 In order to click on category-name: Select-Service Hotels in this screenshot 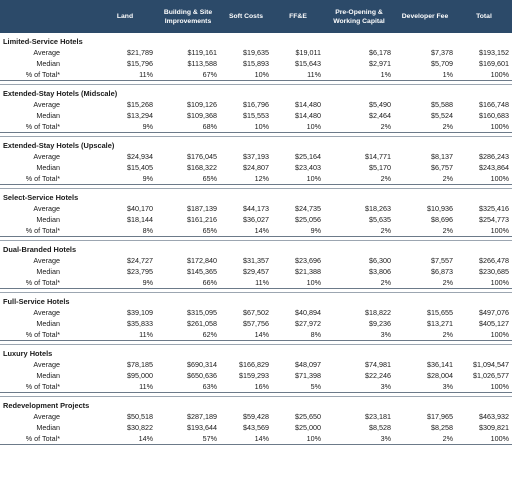, I will do `click(256, 195)`.